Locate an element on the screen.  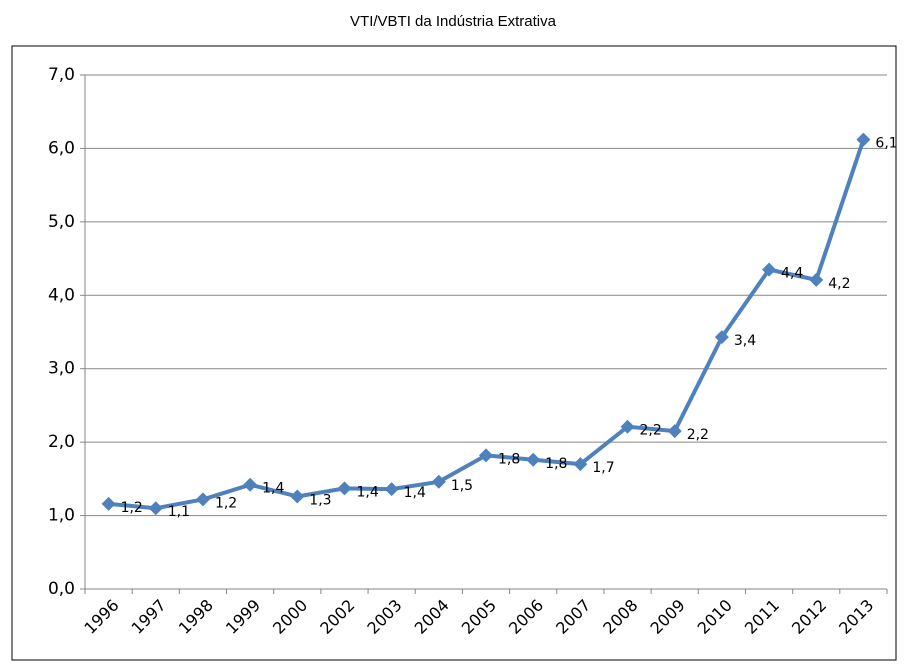
data-label: 1,5 is located at coordinates (462, 486).